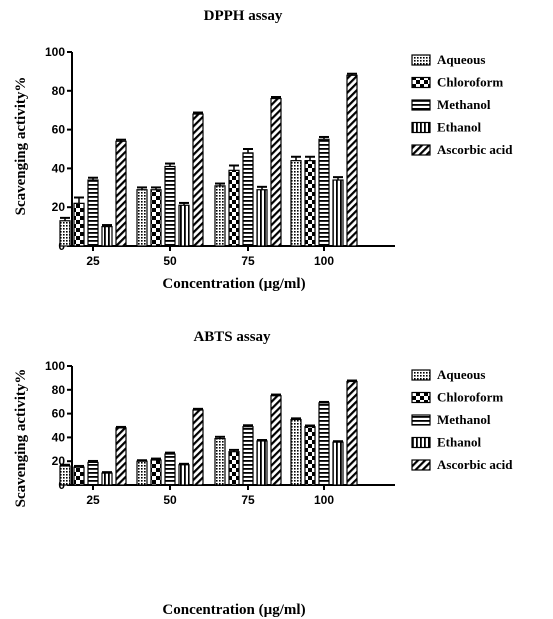  What do you see at coordinates (243, 16) in the screenshot?
I see `chart-title: DPPH assay` at bounding box center [243, 16].